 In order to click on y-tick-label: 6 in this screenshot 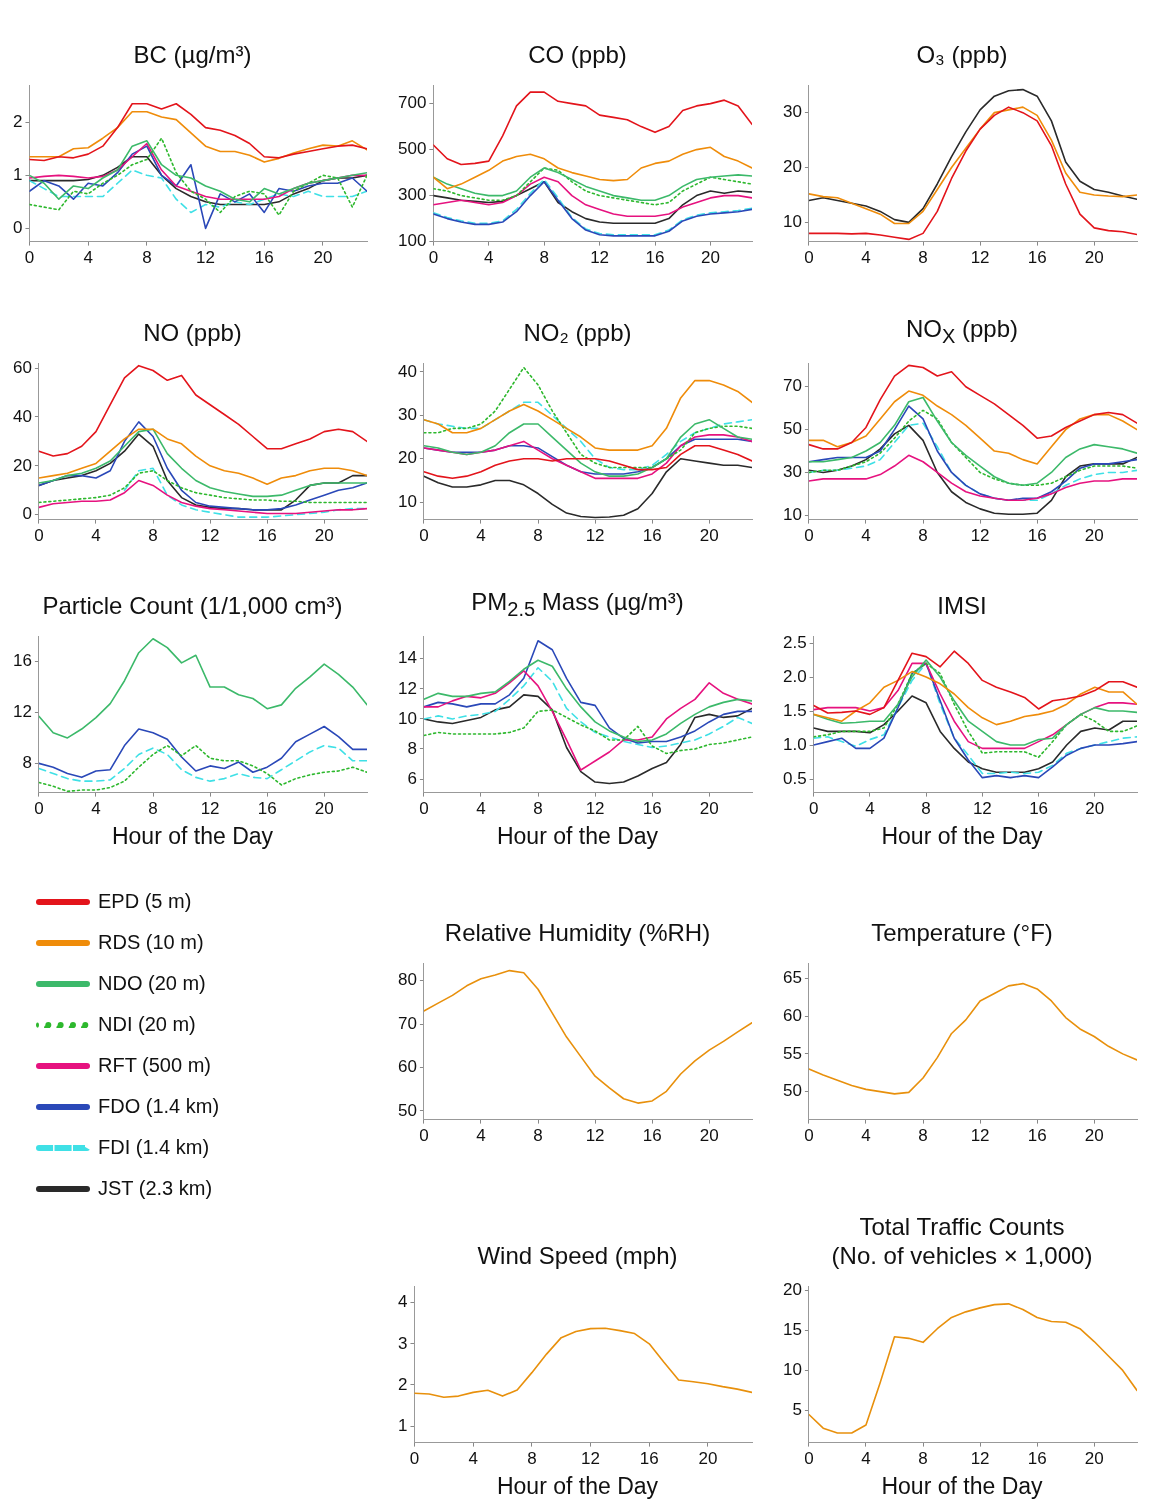, I will do `click(412, 778)`.